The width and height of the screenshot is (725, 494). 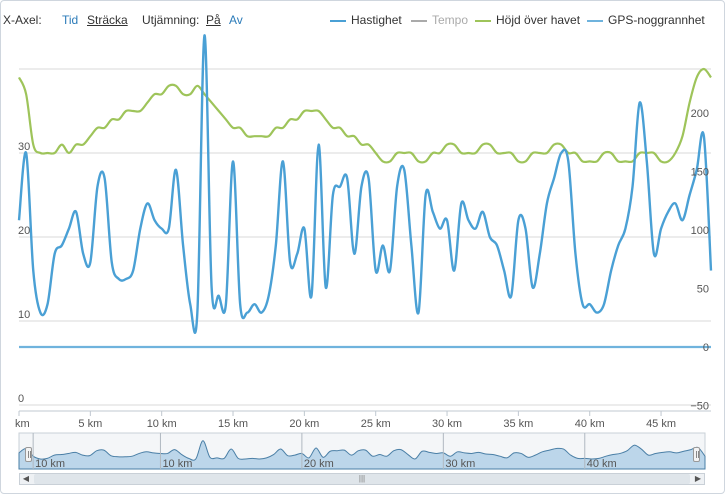 What do you see at coordinates (700, 231) in the screenshot?
I see `y-right-tick-label: 100` at bounding box center [700, 231].